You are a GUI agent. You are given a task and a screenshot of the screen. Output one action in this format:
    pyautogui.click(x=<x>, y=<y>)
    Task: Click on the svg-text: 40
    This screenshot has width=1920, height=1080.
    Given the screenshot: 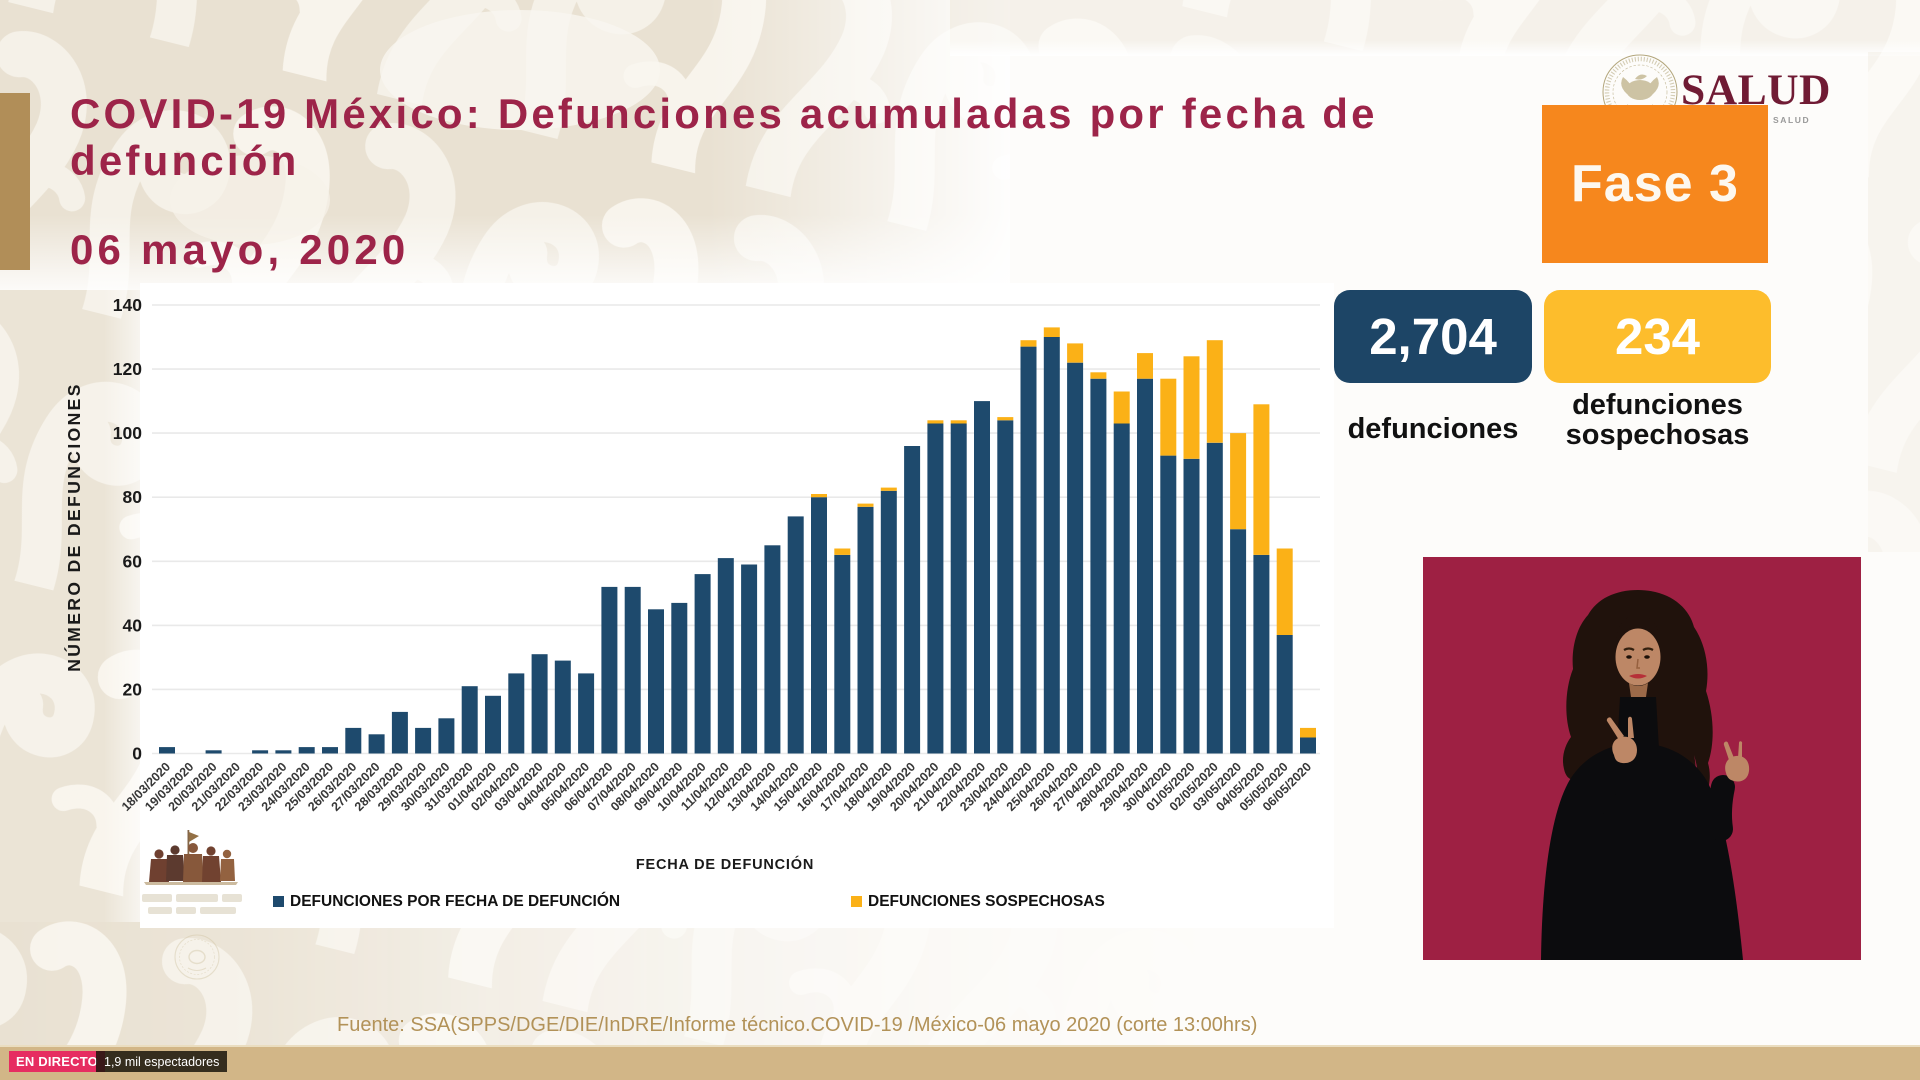 What is the action you would take?
    pyautogui.click(x=133, y=625)
    